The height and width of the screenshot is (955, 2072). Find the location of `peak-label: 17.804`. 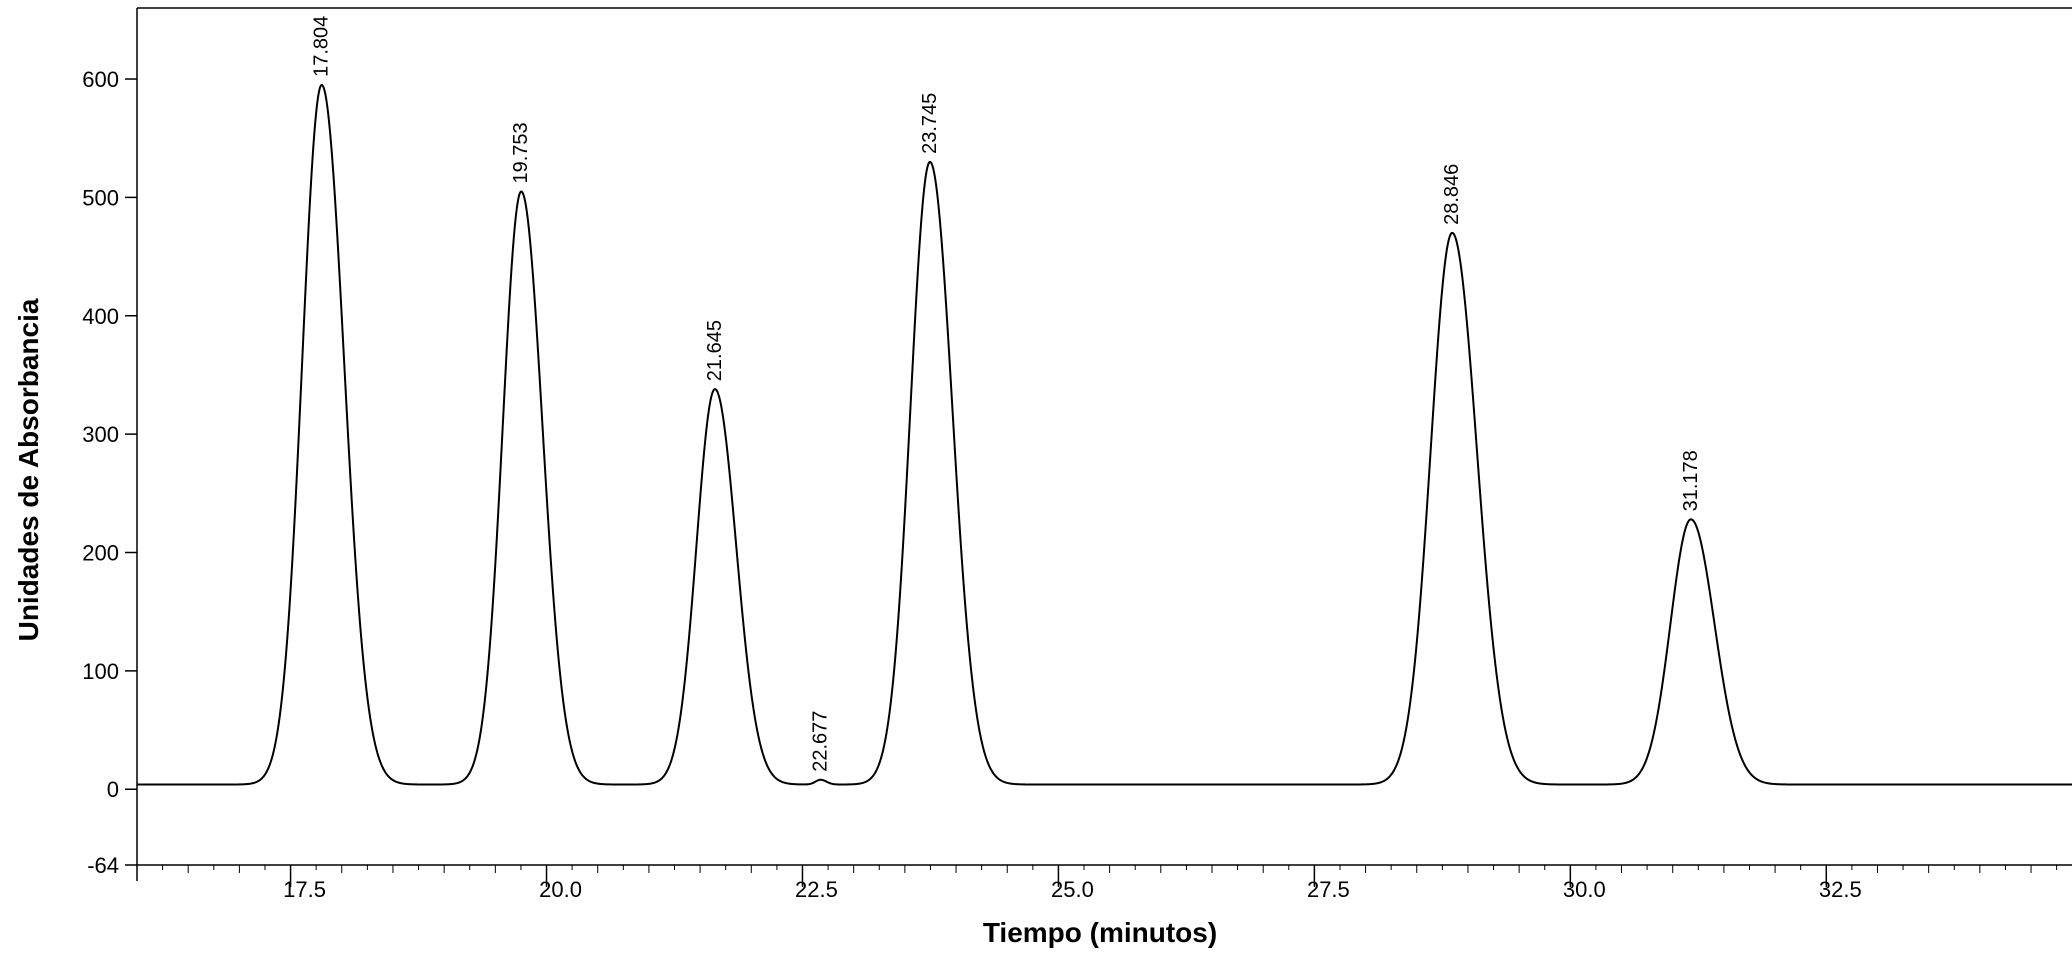

peak-label: 17.804 is located at coordinates (322, 46).